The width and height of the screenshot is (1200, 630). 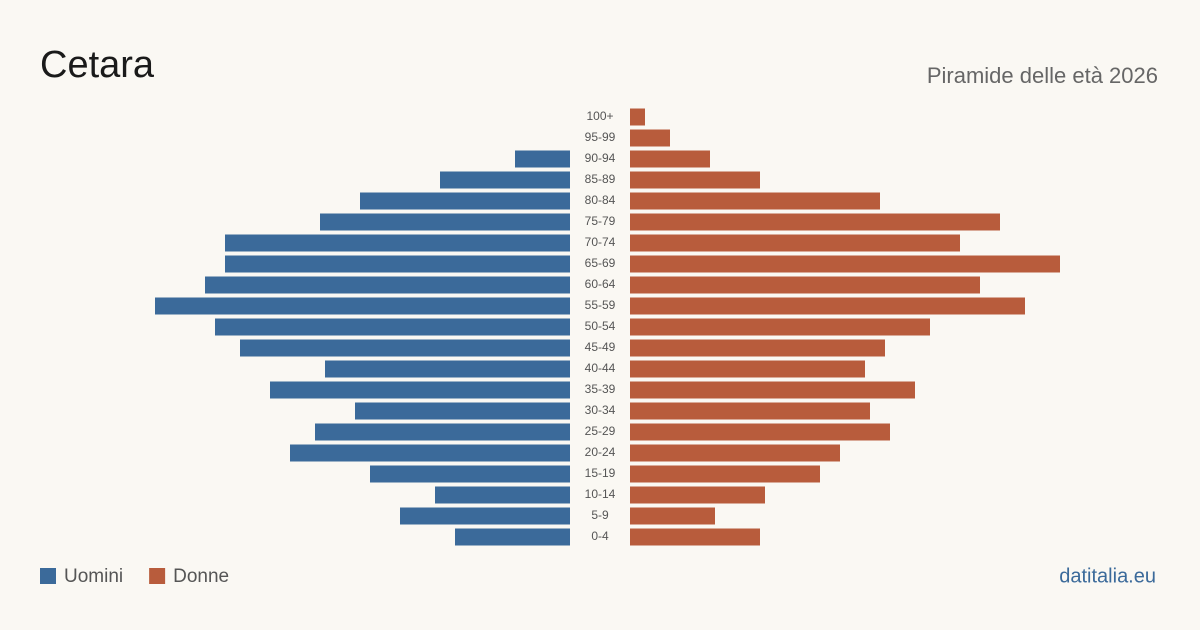 What do you see at coordinates (600, 263) in the screenshot?
I see `age-label: 65-69` at bounding box center [600, 263].